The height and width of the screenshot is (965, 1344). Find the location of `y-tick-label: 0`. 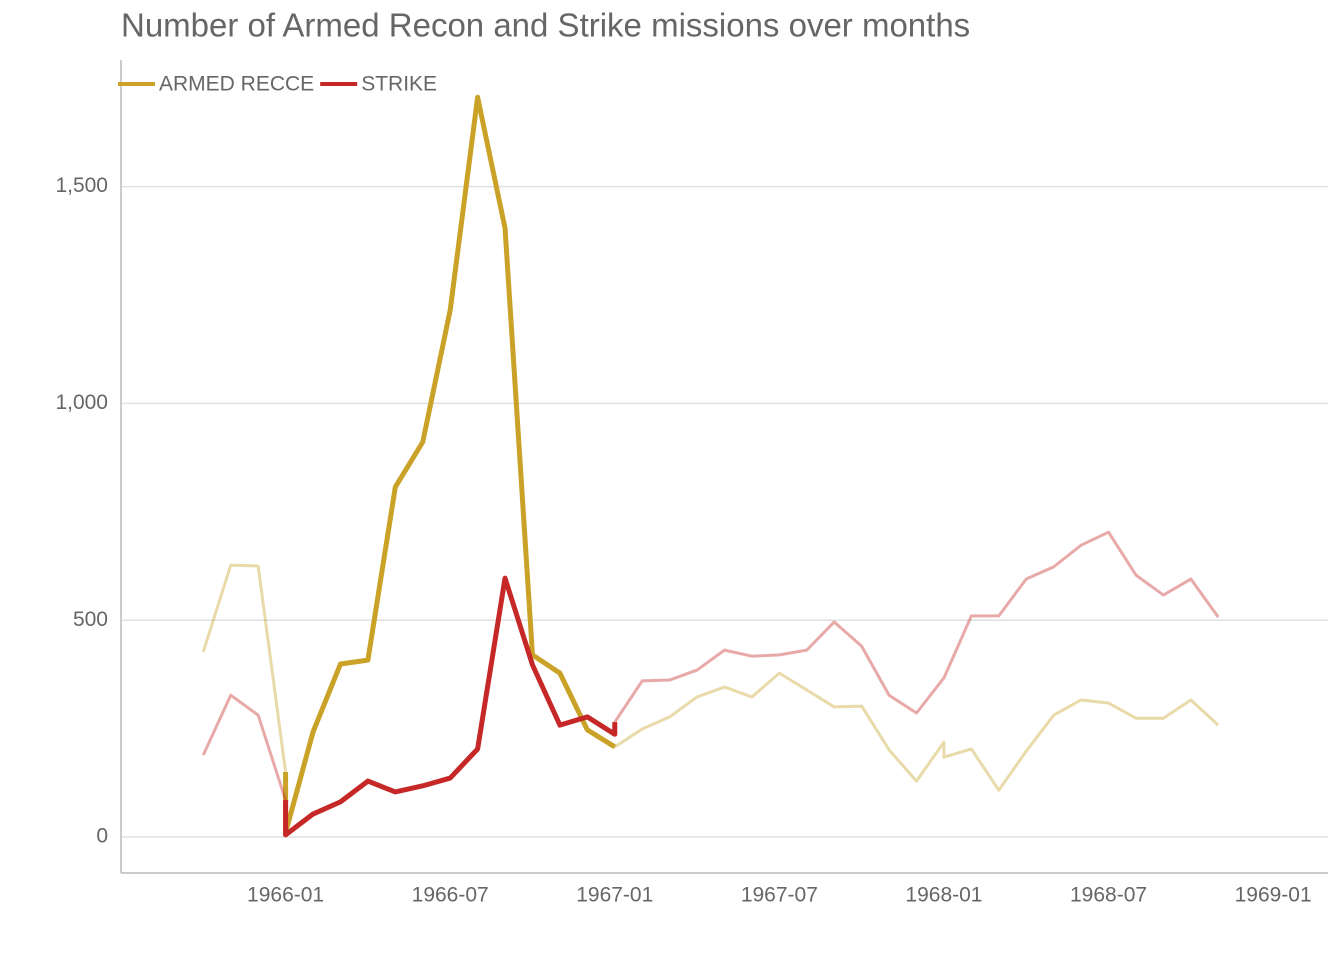

y-tick-label: 0 is located at coordinates (102, 836).